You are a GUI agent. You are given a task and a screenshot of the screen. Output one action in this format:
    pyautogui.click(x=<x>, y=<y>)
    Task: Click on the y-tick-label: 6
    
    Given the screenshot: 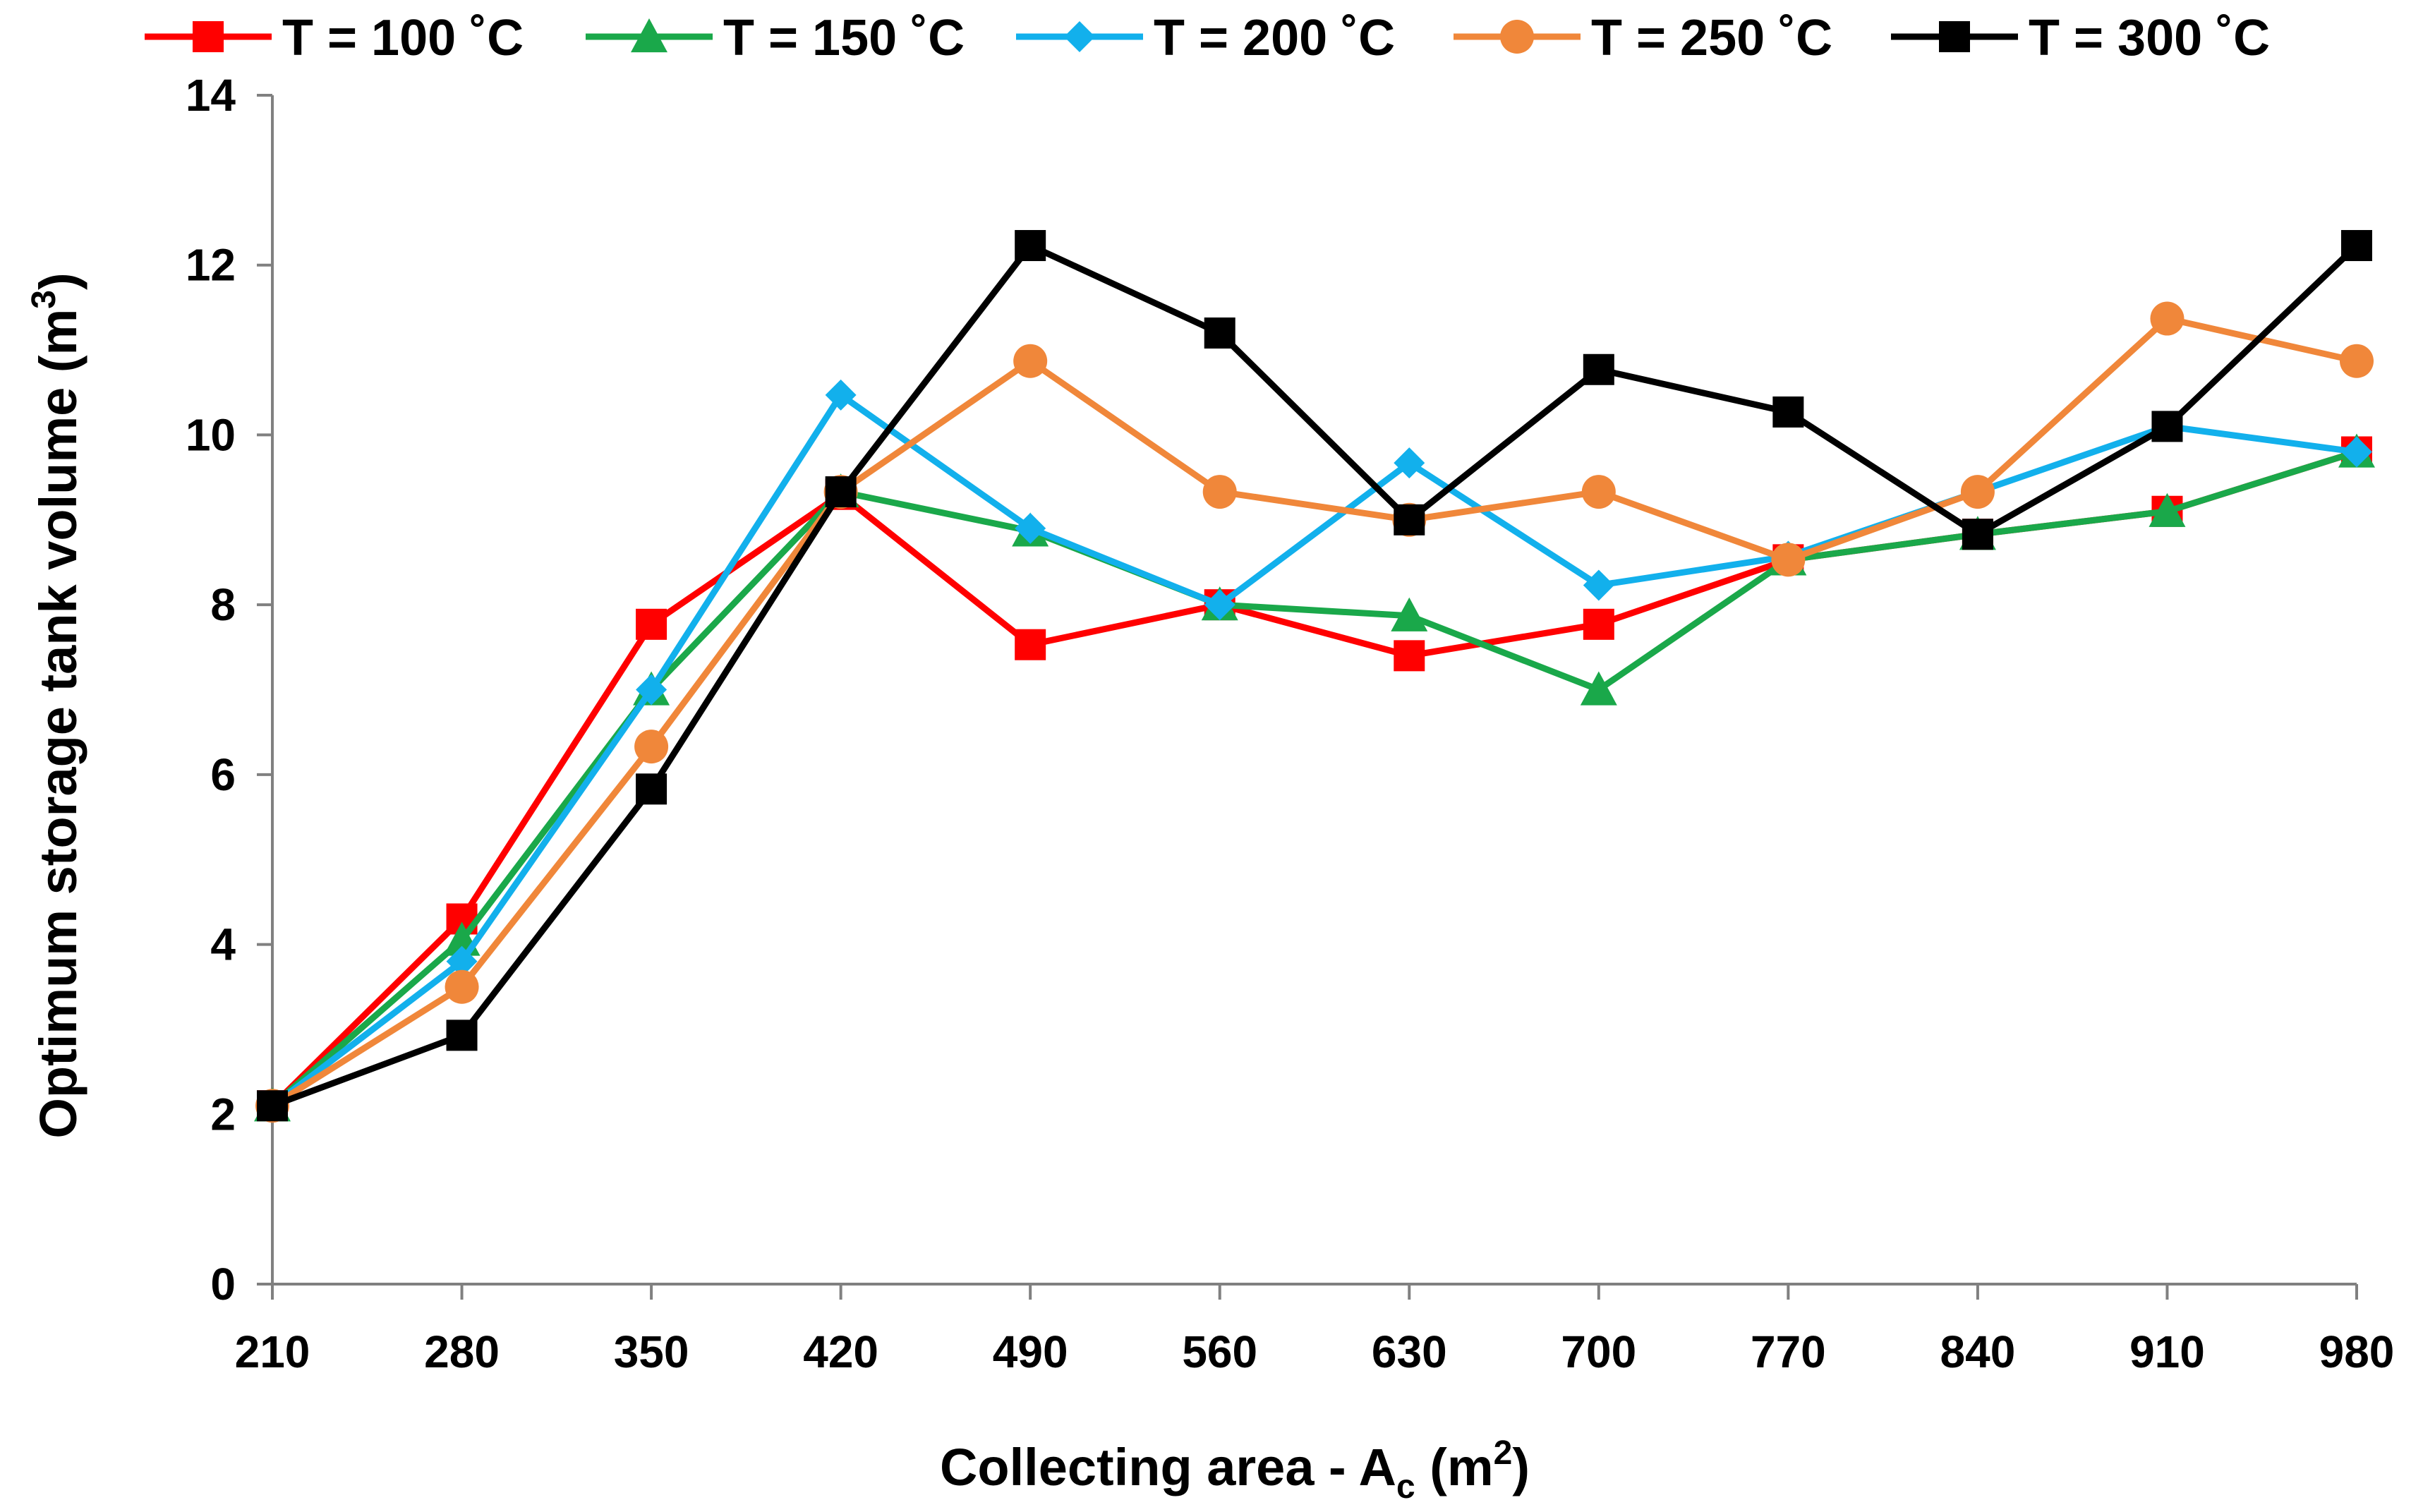 What is the action you would take?
    pyautogui.click(x=223, y=774)
    